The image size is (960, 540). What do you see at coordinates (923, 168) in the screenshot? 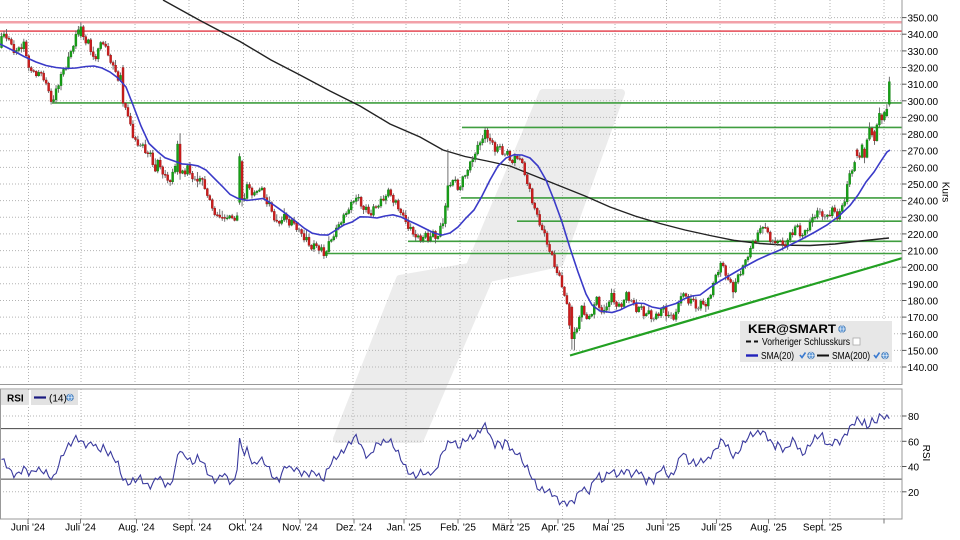
I see `svg-text: 260.00` at bounding box center [923, 168].